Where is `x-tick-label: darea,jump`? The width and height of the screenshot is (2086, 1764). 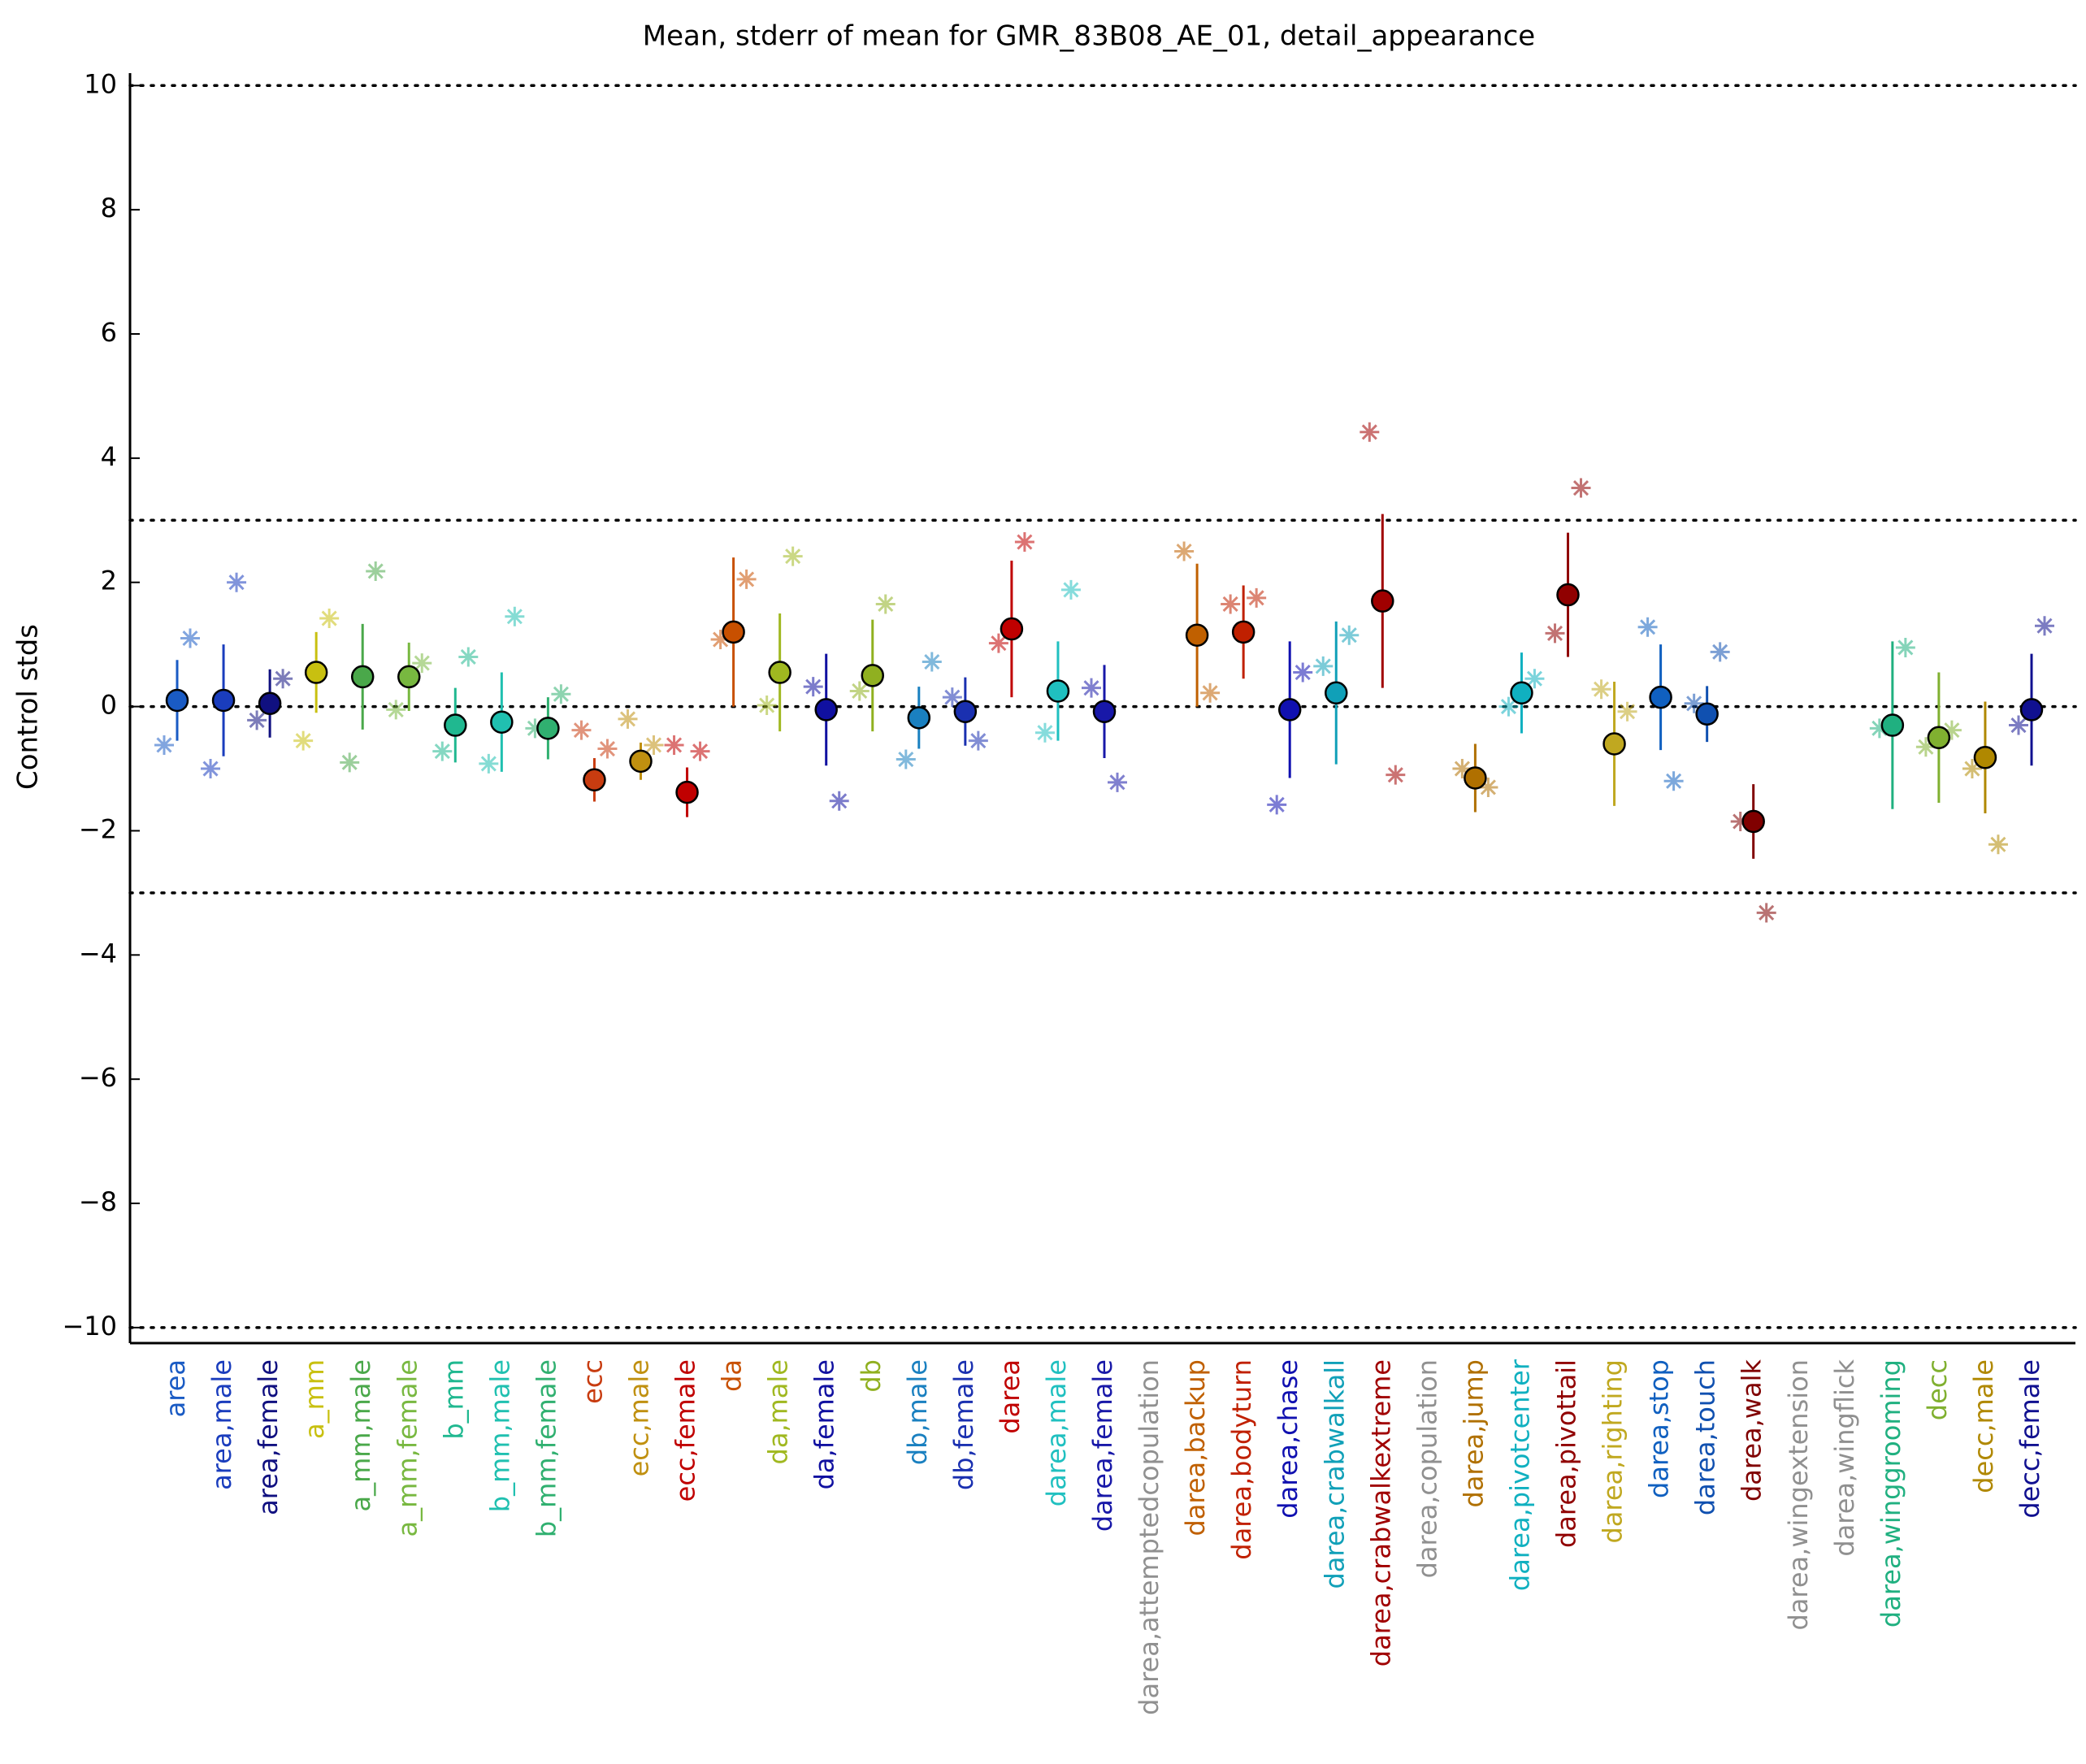
x-tick-label: darea,jump is located at coordinates (1473, 1433).